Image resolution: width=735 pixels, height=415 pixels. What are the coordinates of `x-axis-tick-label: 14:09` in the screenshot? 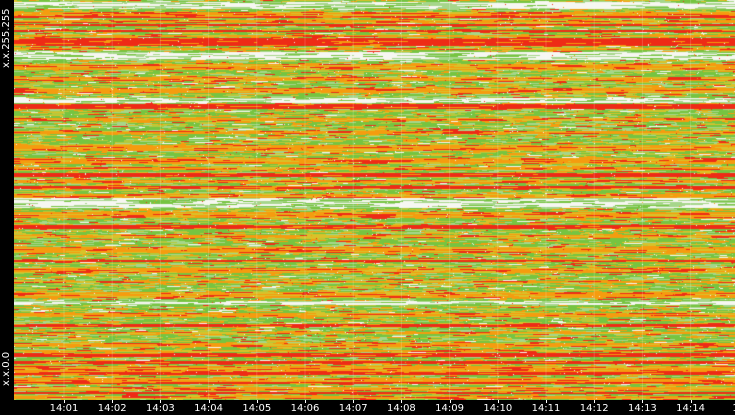 It's located at (450, 408).